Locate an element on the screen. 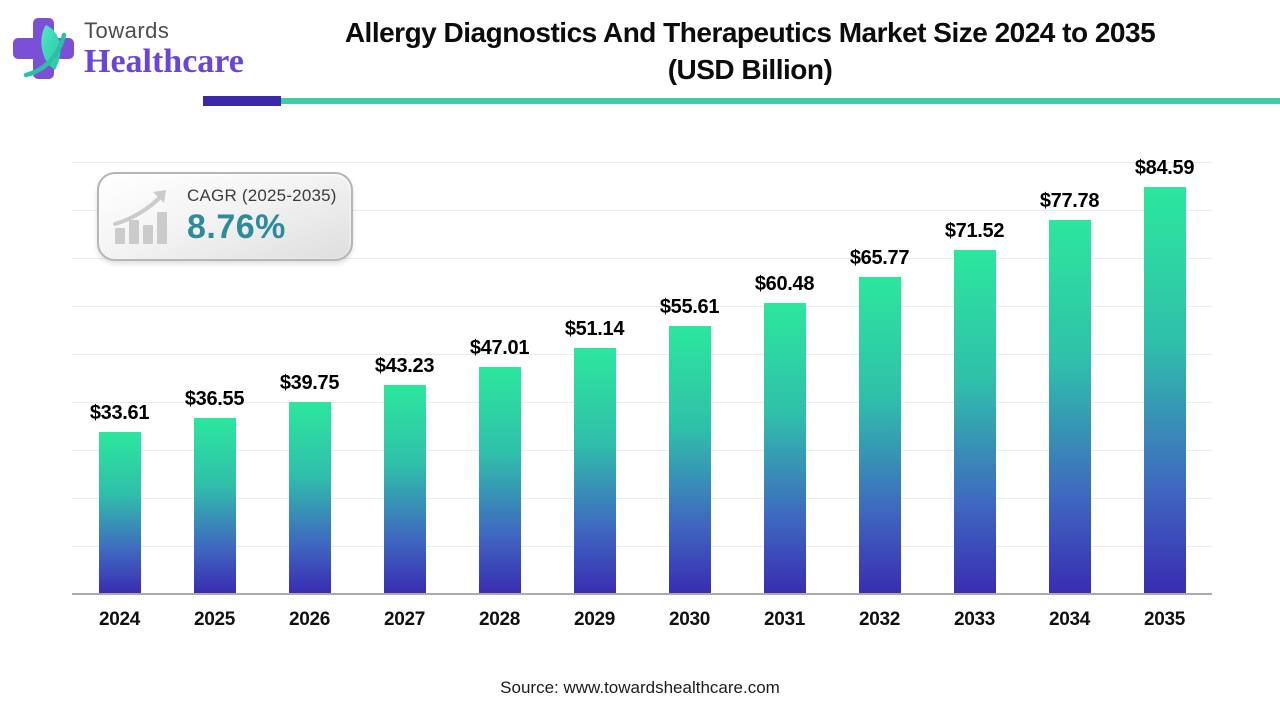 This screenshot has height=720, width=1280. x-axis-label: 2025 is located at coordinates (214, 619).